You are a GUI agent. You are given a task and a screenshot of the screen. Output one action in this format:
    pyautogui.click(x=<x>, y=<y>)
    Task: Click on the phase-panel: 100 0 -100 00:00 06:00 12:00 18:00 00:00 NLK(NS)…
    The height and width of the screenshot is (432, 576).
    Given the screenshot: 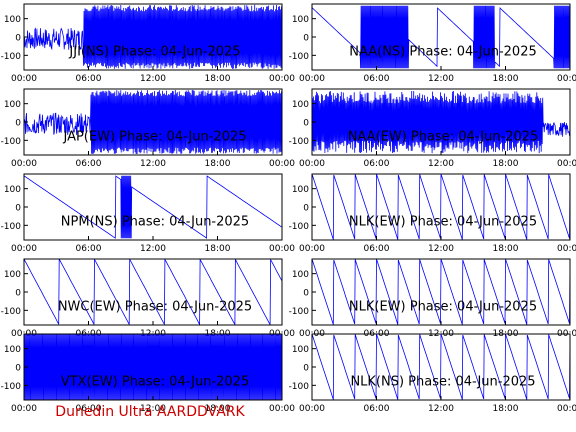 What is the action you would take?
    pyautogui.click(x=432, y=373)
    